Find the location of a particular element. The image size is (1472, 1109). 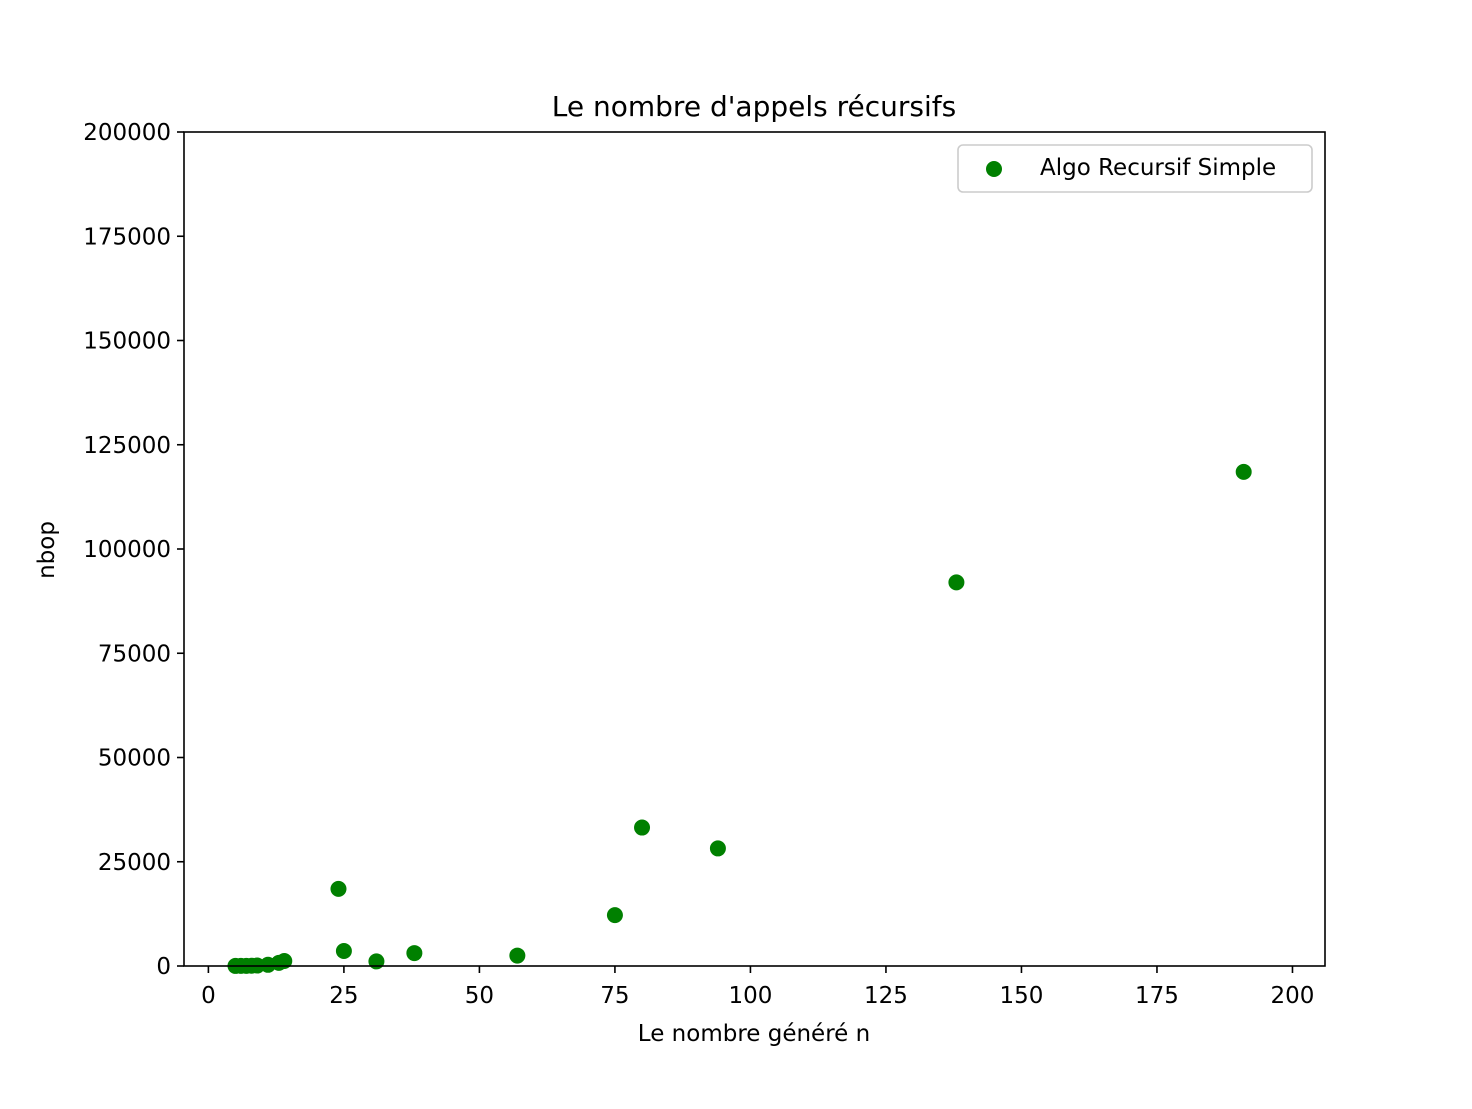

legend-marker is located at coordinates (994, 169).